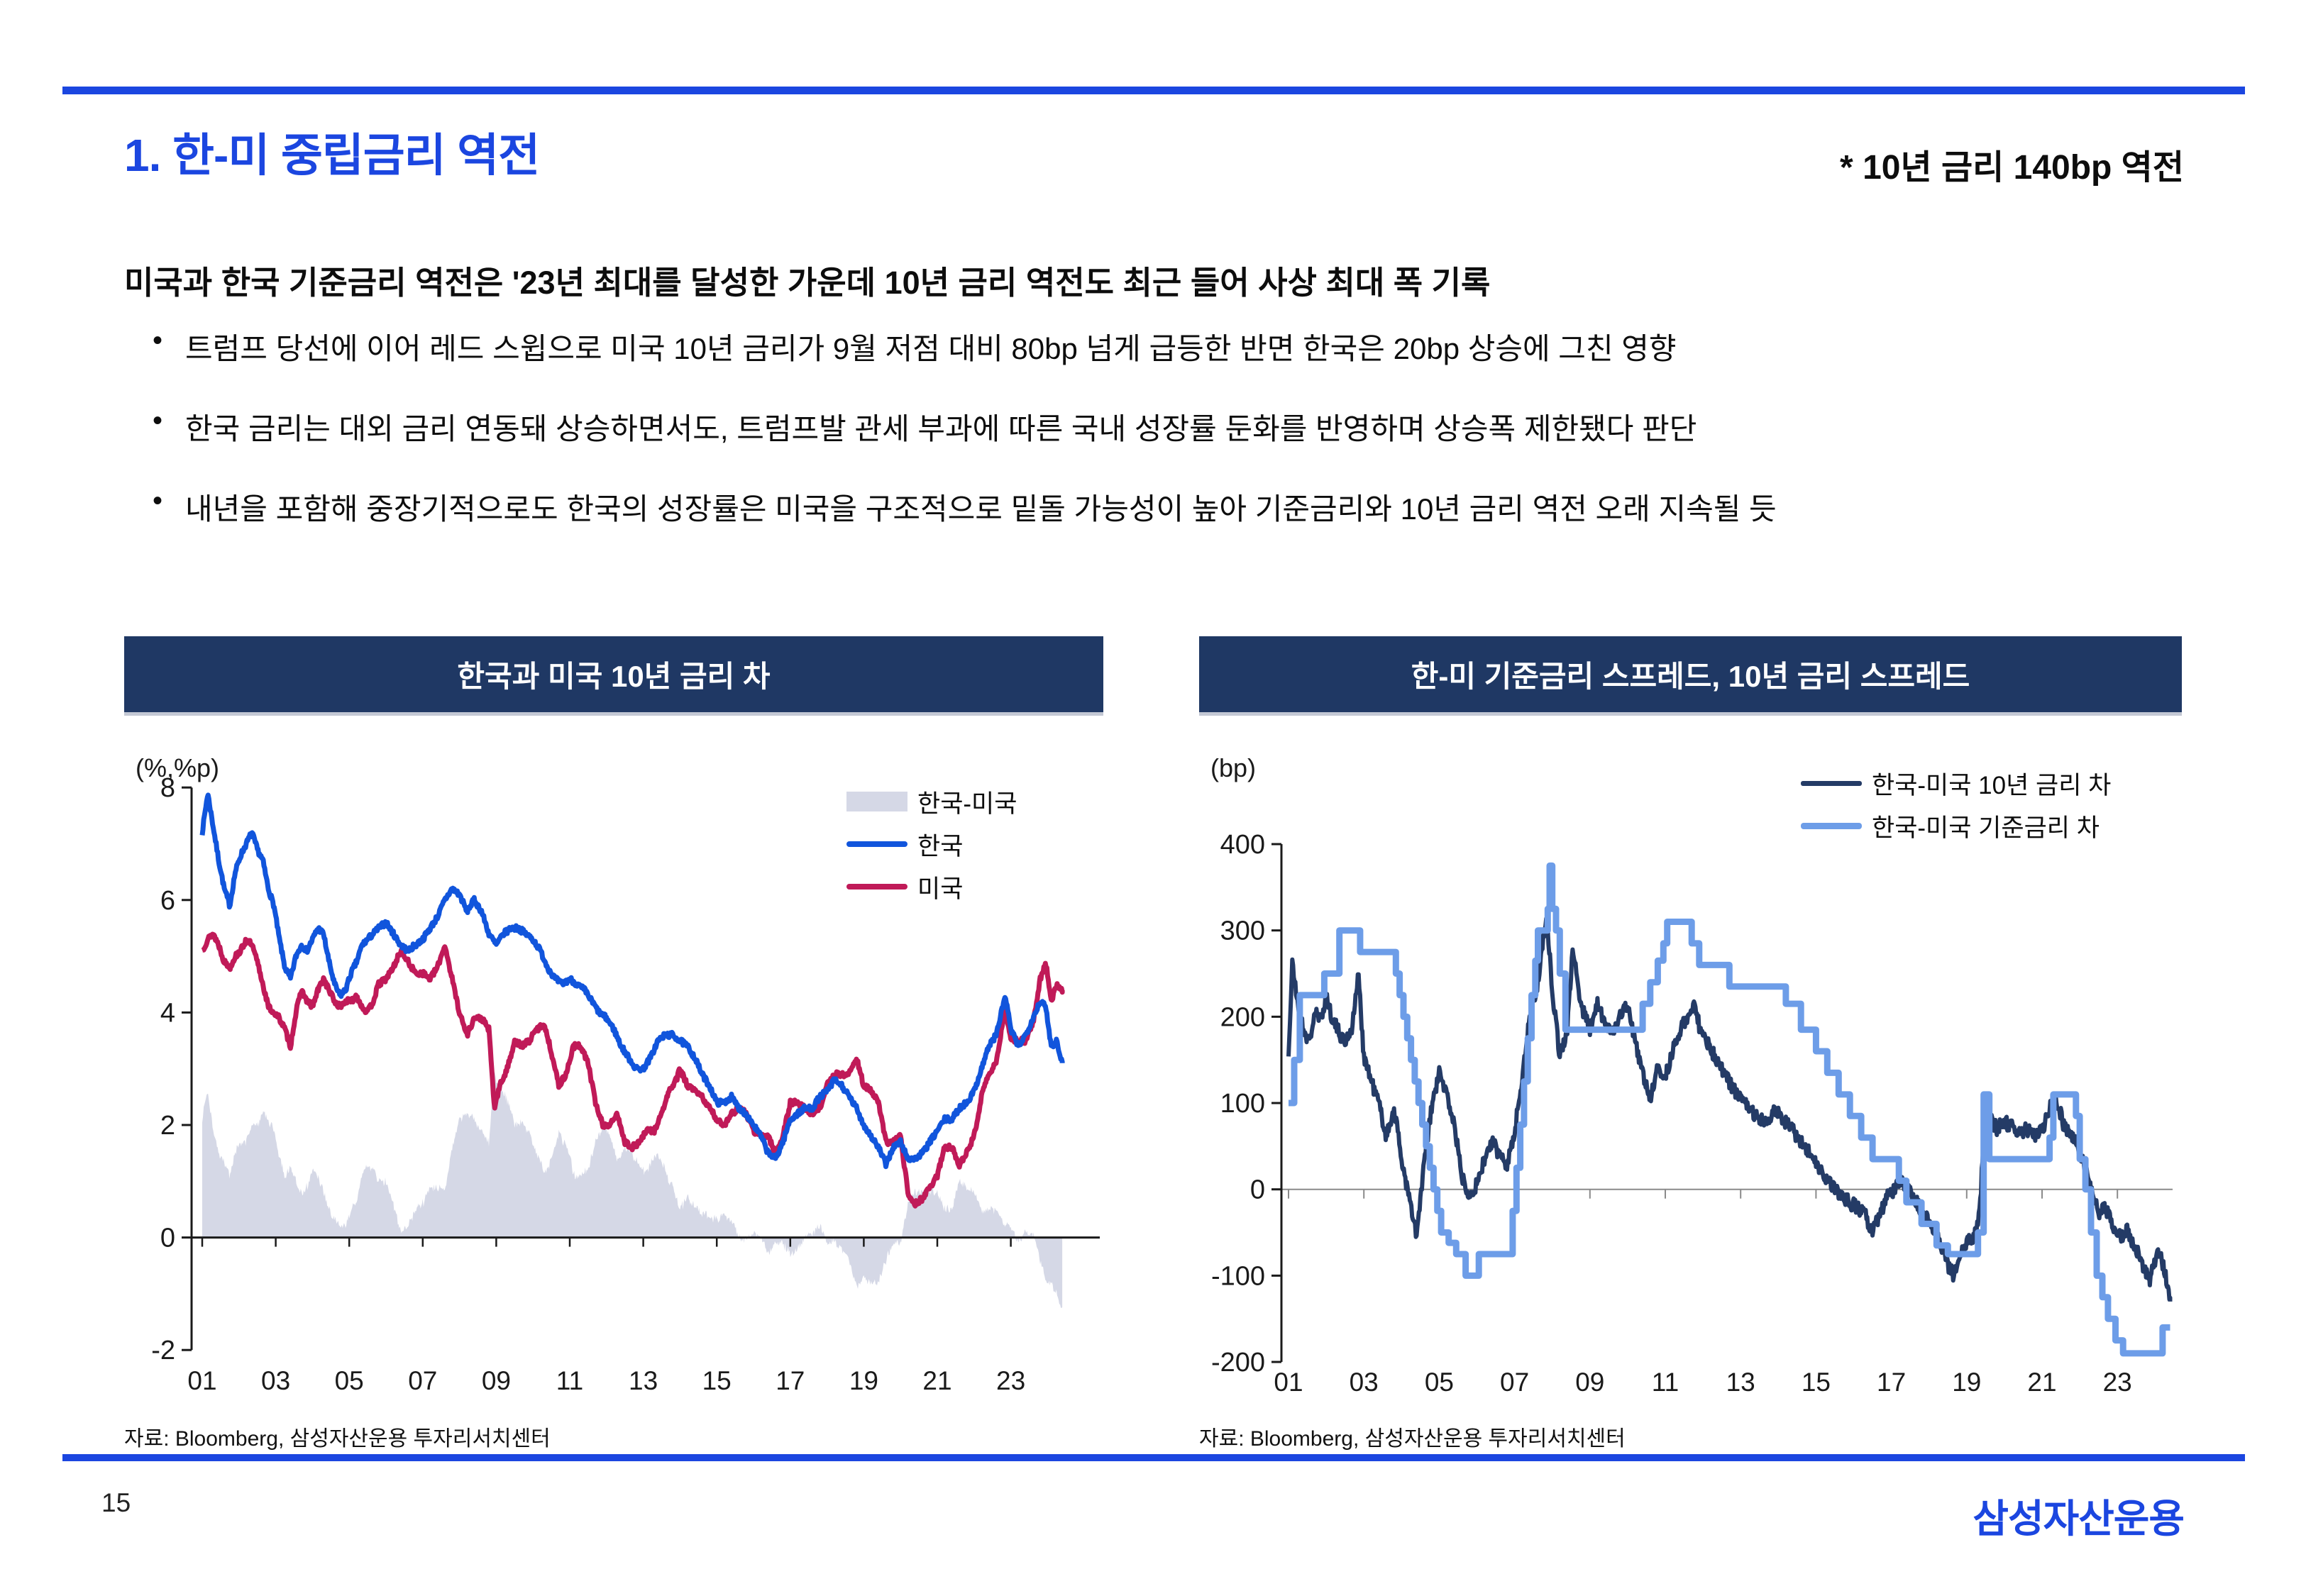  Describe the element at coordinates (1242, 931) in the screenshot. I see `y-tick-label: 300` at that location.